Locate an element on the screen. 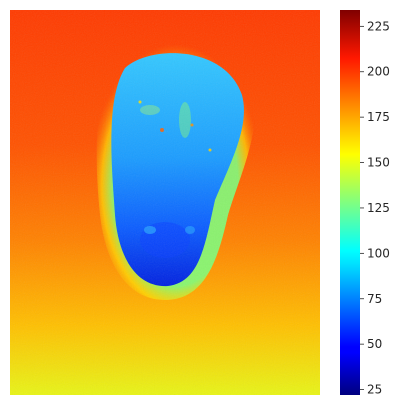  colorbar-tick-label: 100 is located at coordinates (378, 253).